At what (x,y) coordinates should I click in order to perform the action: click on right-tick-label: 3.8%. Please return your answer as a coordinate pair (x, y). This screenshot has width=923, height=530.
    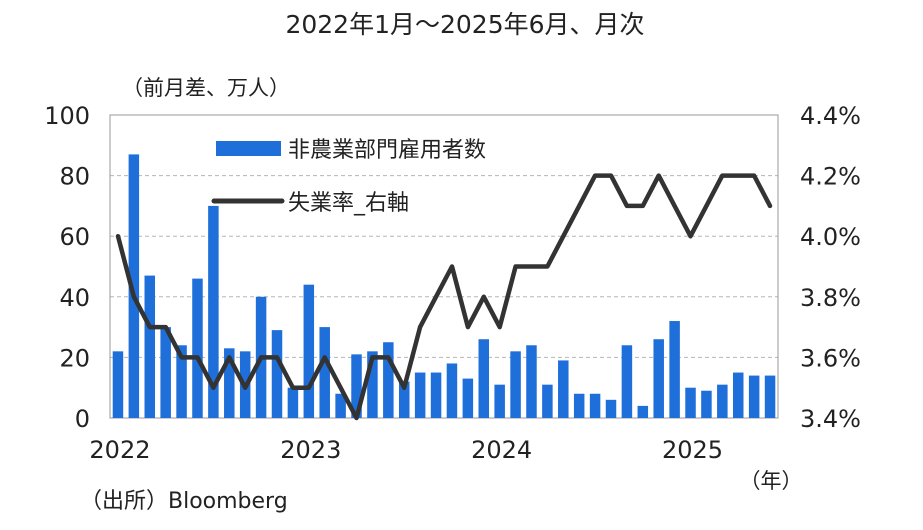
    Looking at the image, I should click on (830, 298).